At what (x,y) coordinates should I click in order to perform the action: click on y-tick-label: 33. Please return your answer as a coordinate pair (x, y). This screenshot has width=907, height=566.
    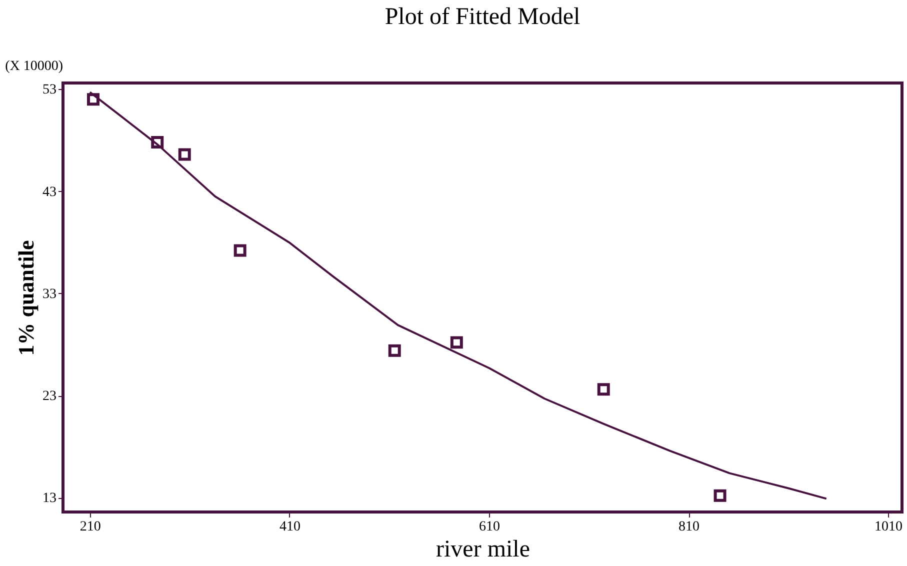
    Looking at the image, I should click on (49, 294).